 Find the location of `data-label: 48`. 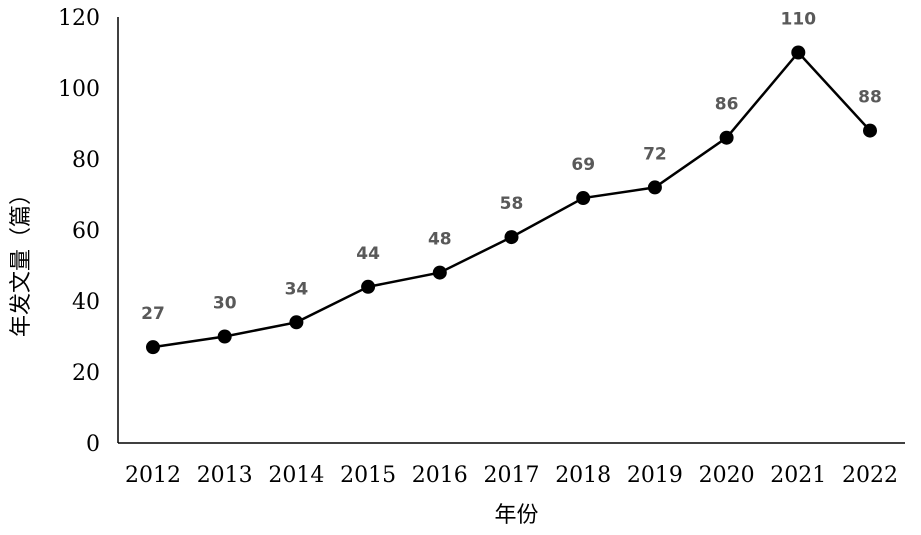

data-label: 48 is located at coordinates (440, 240).